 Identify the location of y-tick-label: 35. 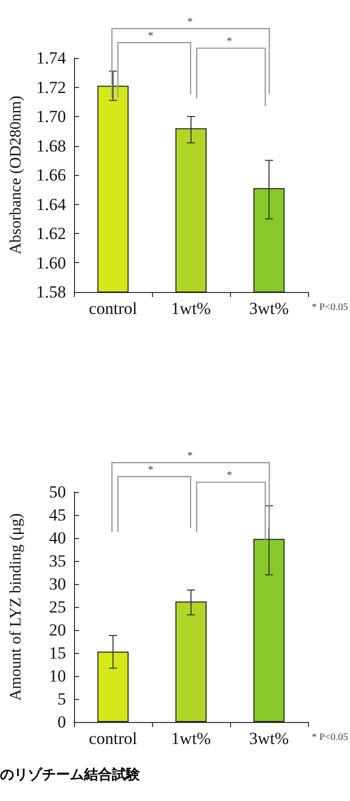
(57, 561).